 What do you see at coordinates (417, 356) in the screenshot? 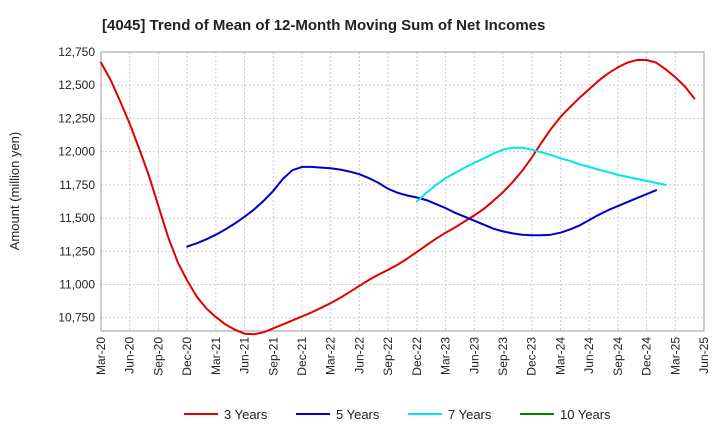
I see `x-tick-label: Dec-22` at bounding box center [417, 356].